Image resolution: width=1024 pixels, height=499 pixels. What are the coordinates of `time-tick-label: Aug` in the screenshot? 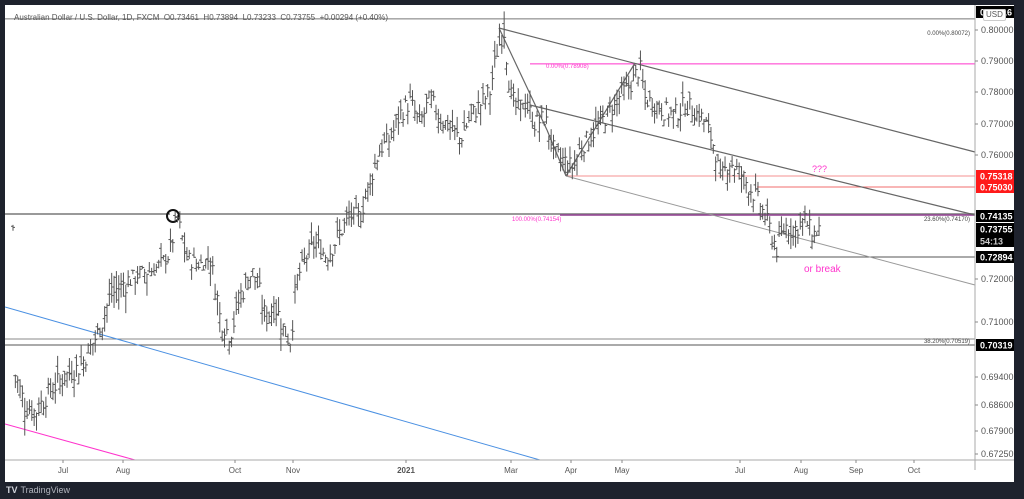 It's located at (123, 470).